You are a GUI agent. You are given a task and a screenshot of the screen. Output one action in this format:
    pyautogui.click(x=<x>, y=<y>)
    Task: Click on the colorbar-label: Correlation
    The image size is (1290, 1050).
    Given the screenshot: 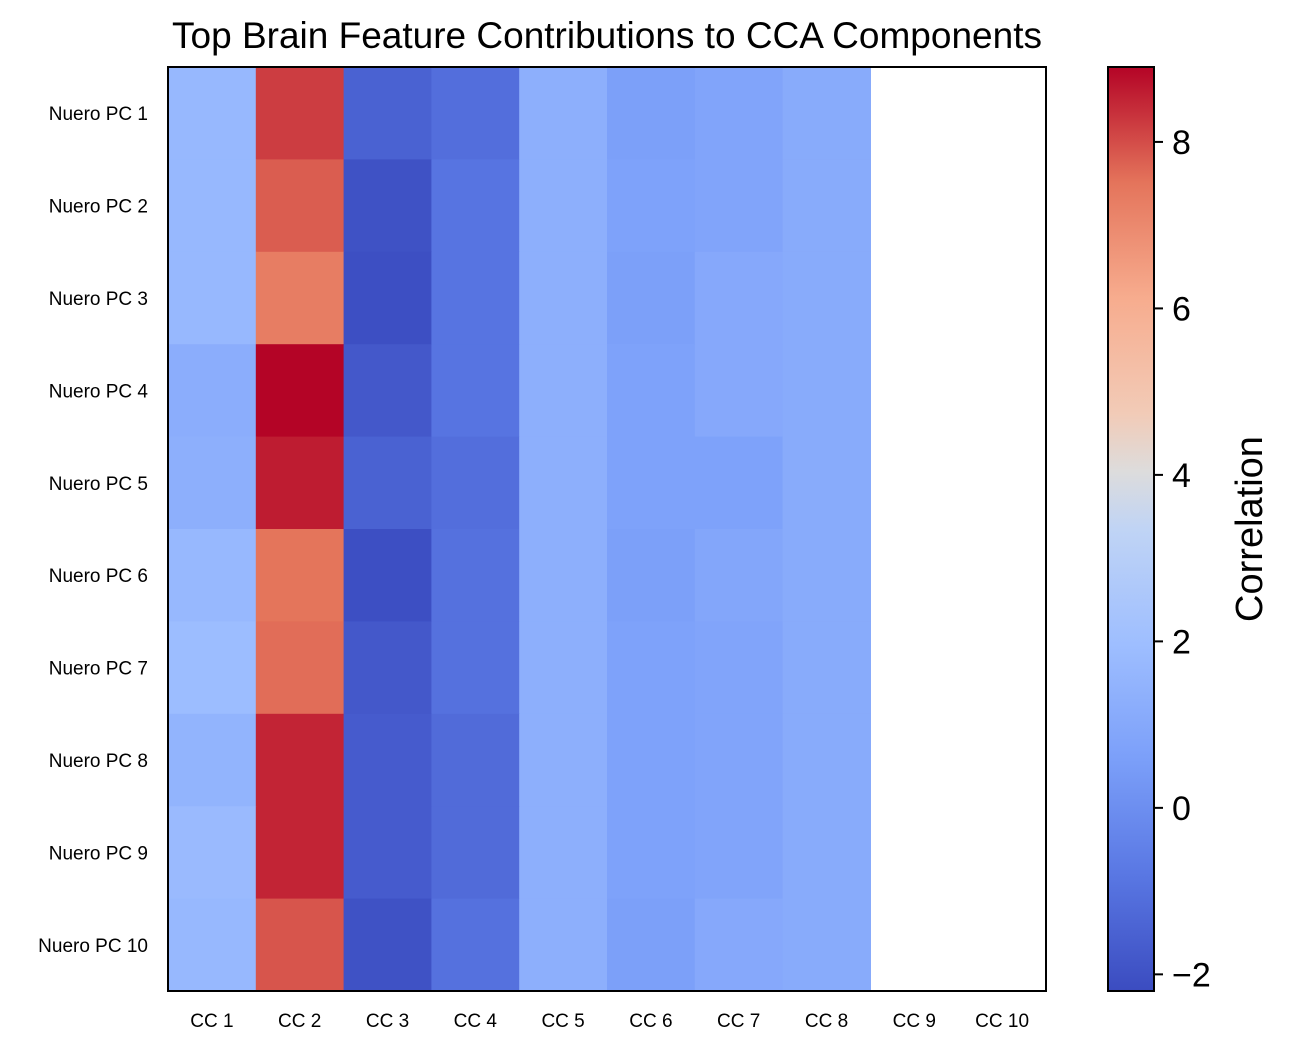 What is the action you would take?
    pyautogui.click(x=1250, y=529)
    